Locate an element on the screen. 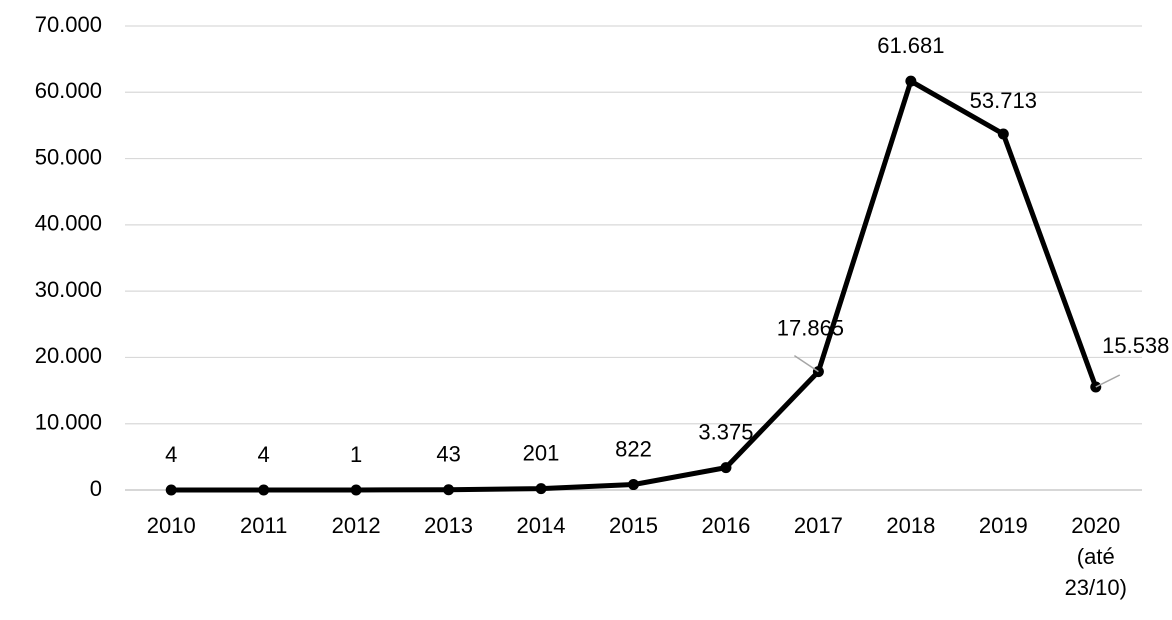 The height and width of the screenshot is (620, 1172). x-tick-label: 2018 is located at coordinates (911, 525).